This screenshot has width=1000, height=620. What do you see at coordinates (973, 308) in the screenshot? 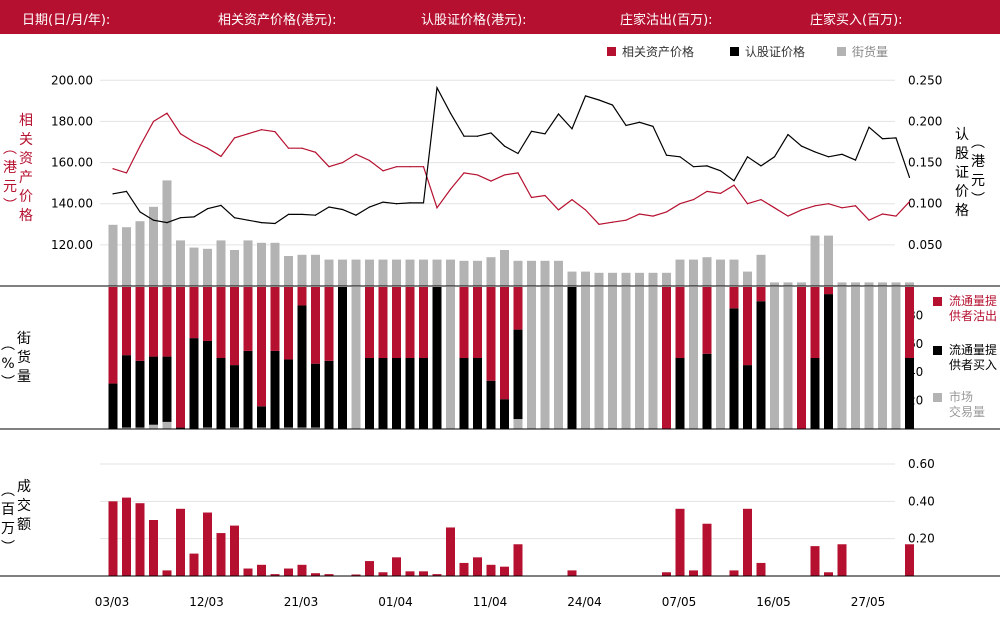
I see `mm-sell-label: 流通量提 供者沽出` at bounding box center [973, 308].